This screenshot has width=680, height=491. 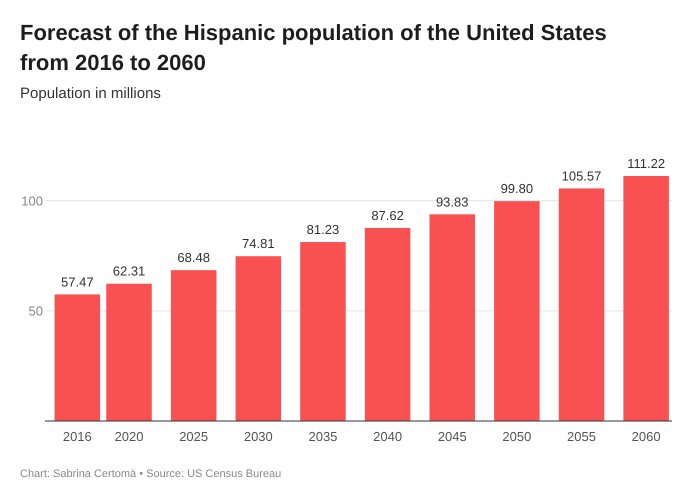 What do you see at coordinates (129, 271) in the screenshot?
I see `data-label: 62.31` at bounding box center [129, 271].